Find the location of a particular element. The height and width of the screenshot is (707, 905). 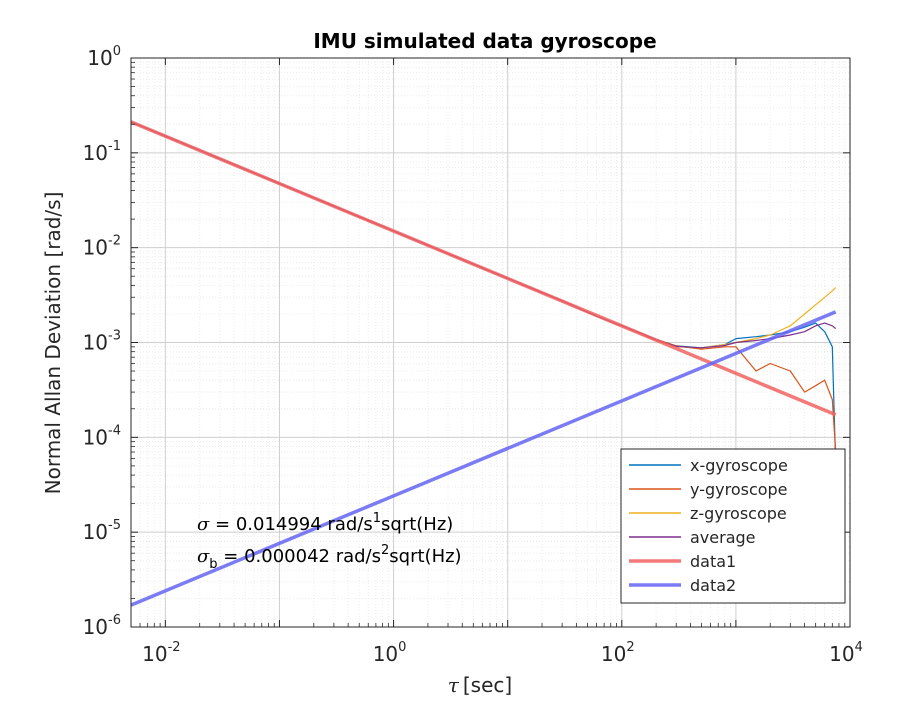

sigma-b-sub: b is located at coordinates (213, 564).